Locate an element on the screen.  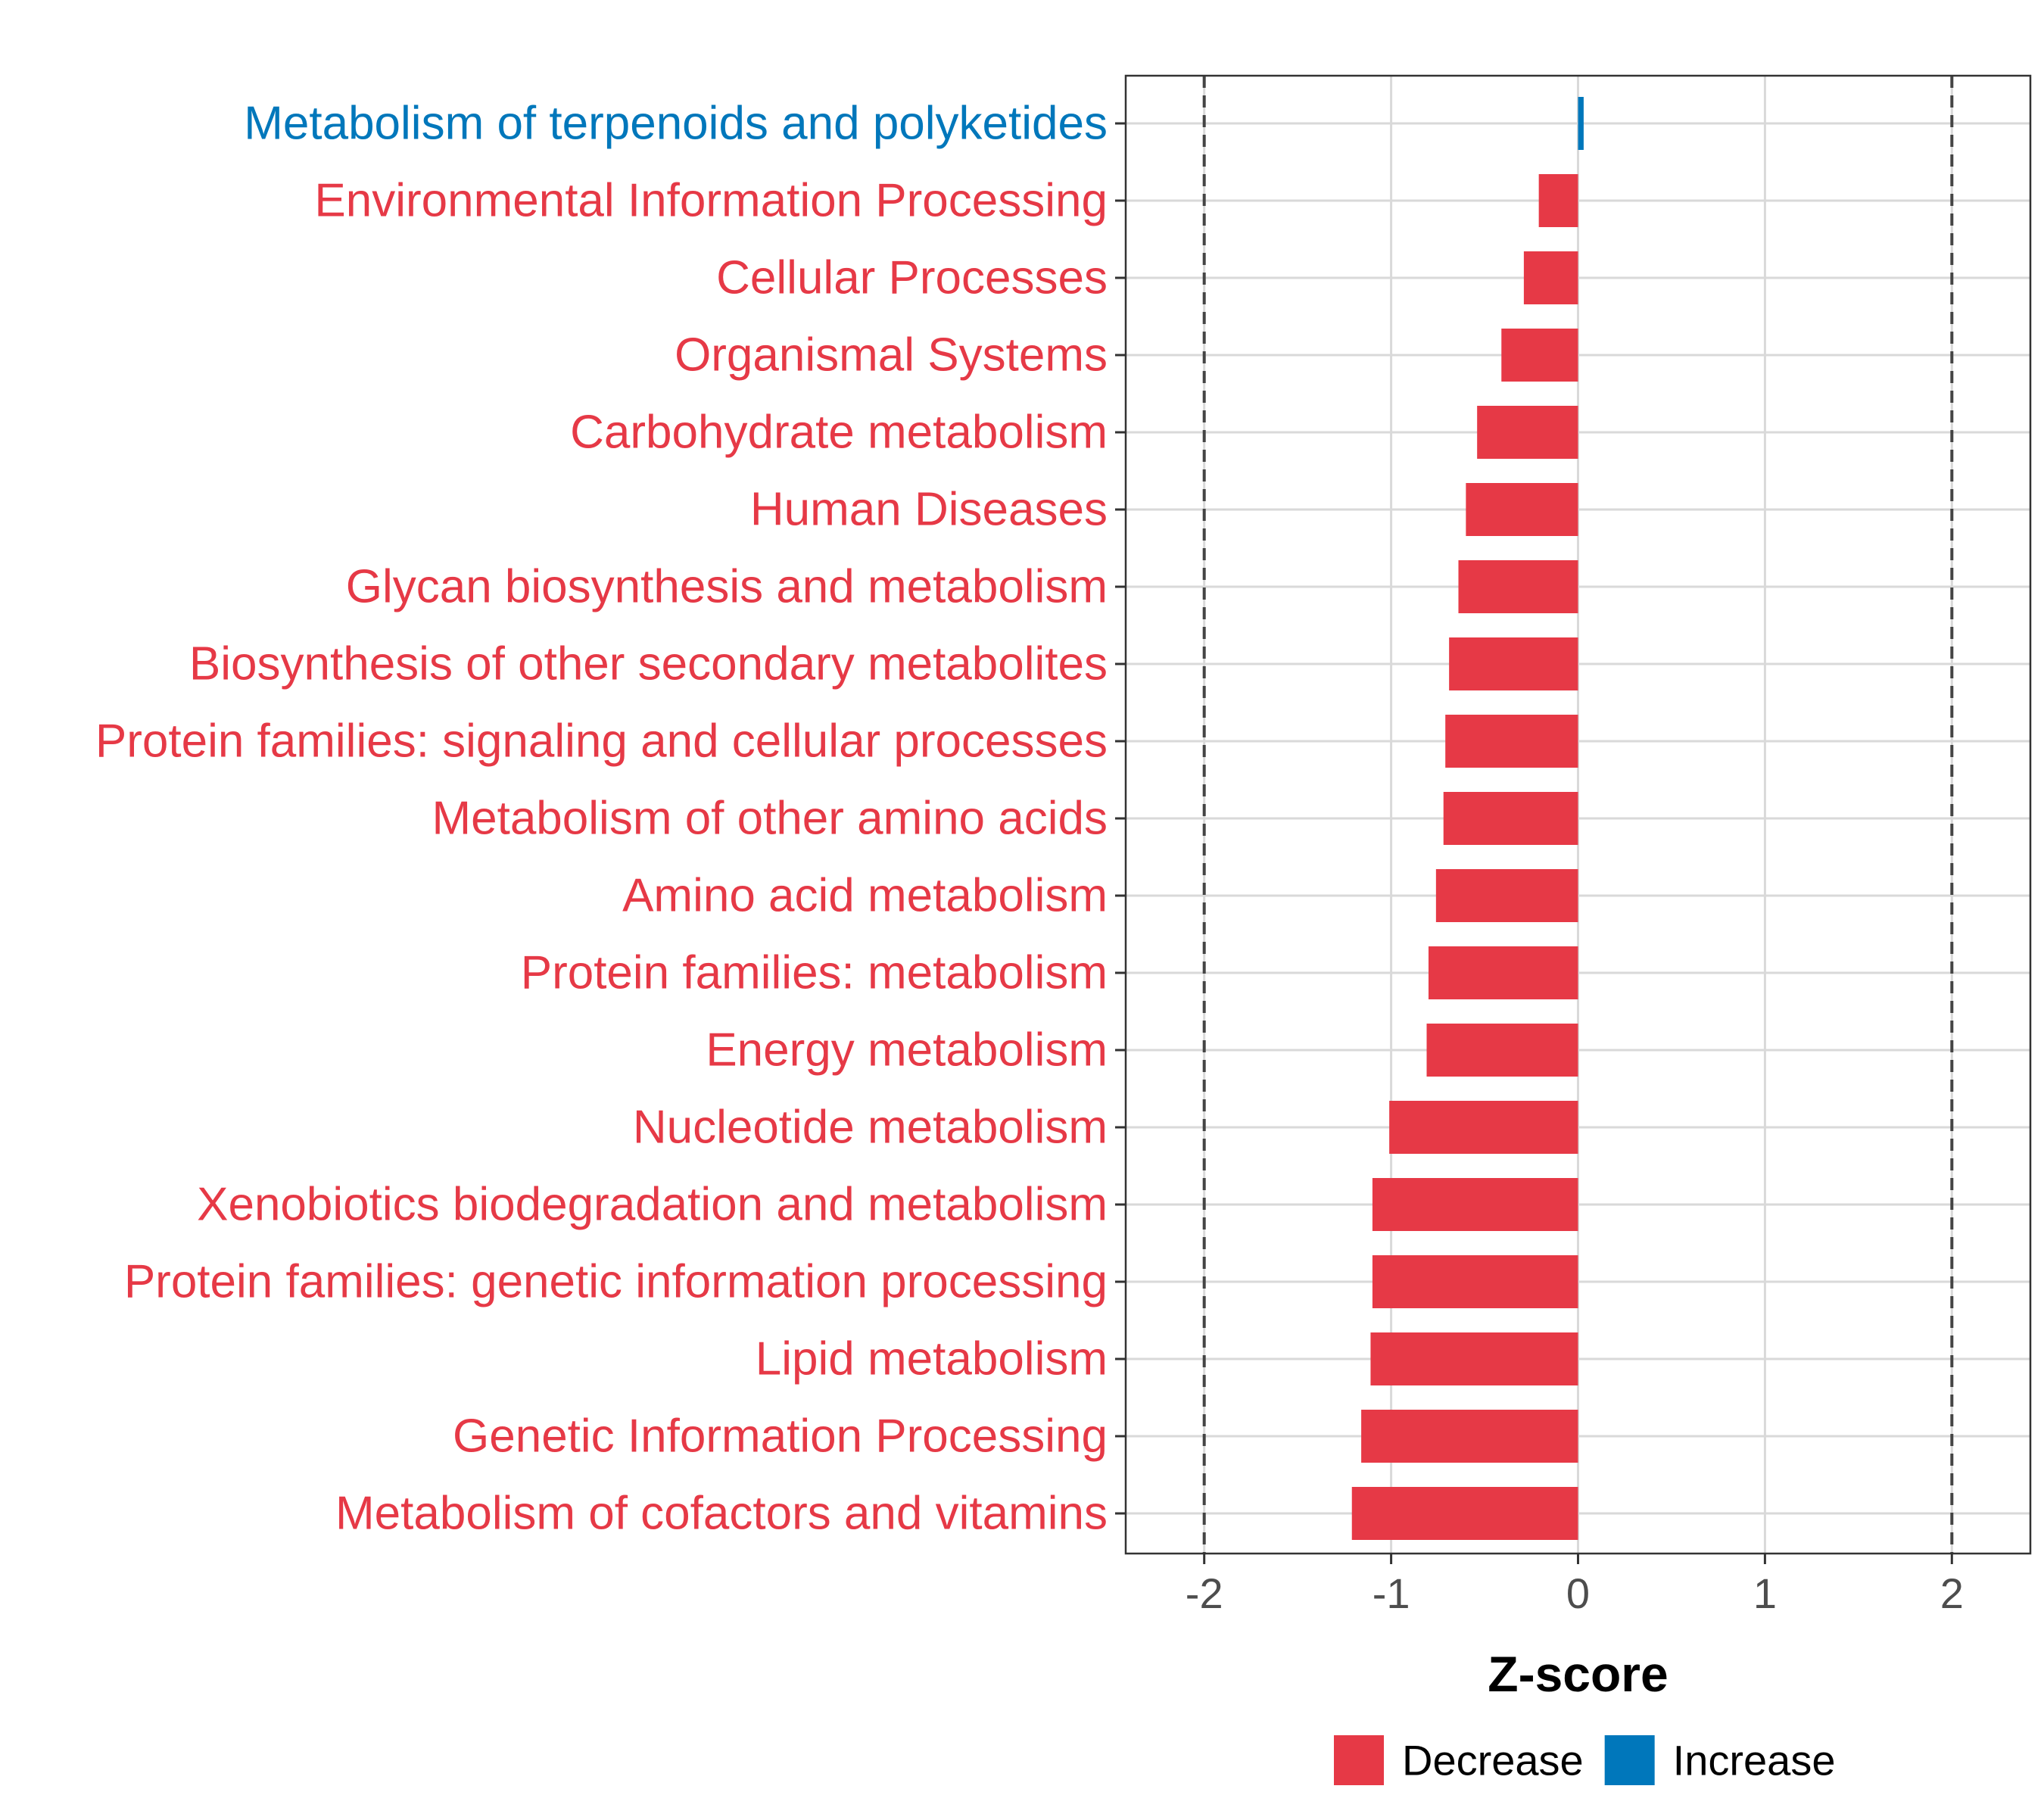
category-label: Human Diseases is located at coordinates (929, 510).